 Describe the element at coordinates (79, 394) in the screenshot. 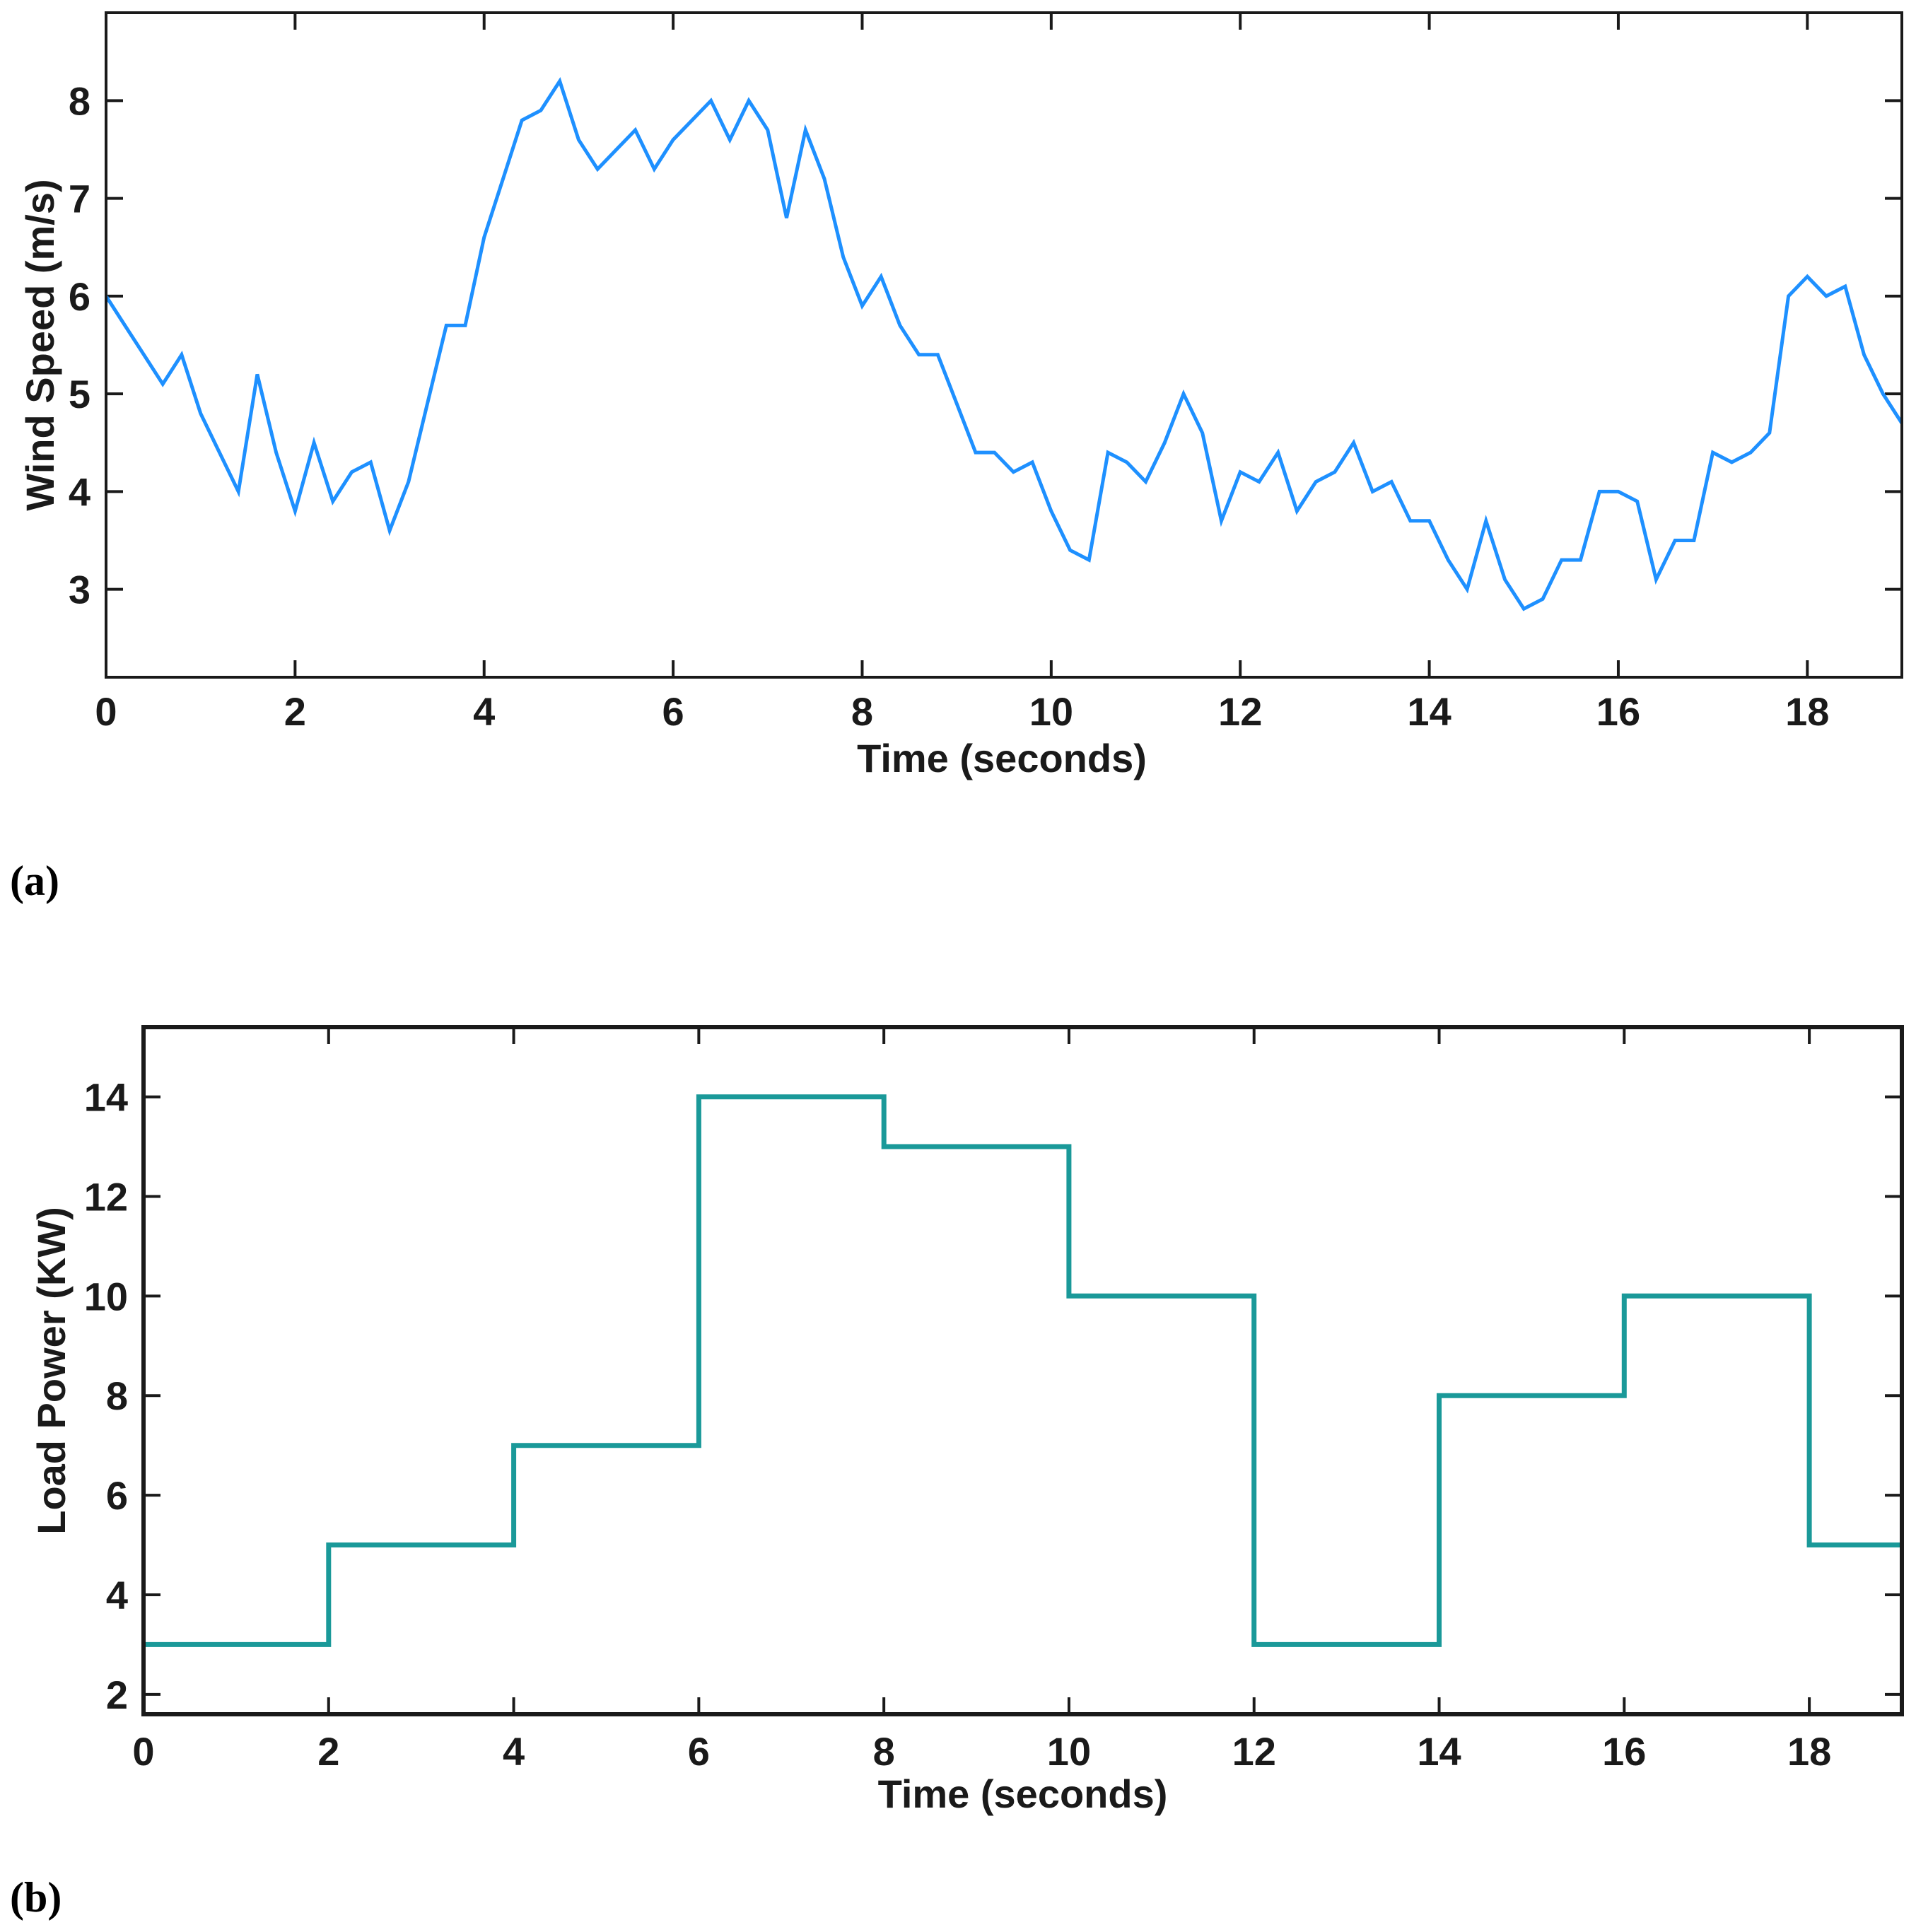

I see `y-tick-label: 5` at that location.